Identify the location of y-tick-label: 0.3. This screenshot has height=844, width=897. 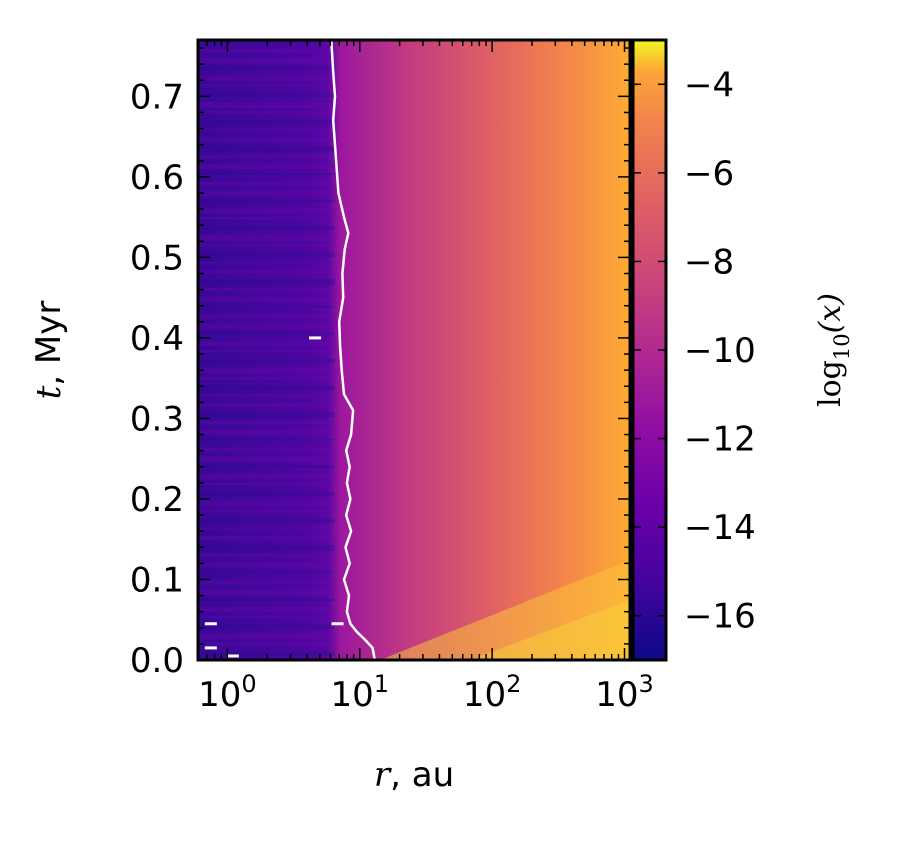
(157, 419).